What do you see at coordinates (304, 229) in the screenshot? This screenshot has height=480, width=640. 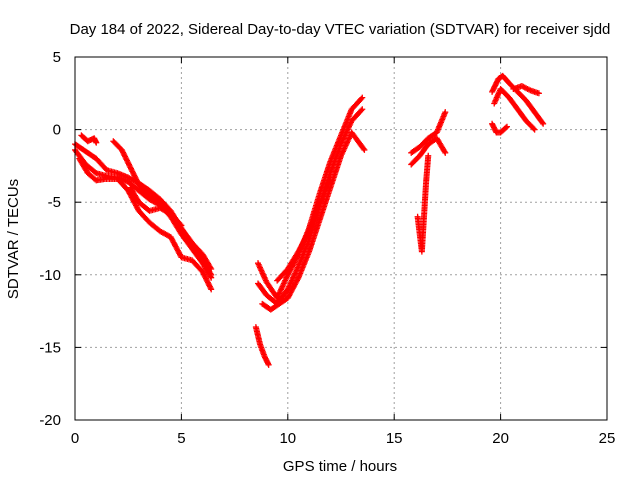 I see `series-arc-2e` at bounding box center [304, 229].